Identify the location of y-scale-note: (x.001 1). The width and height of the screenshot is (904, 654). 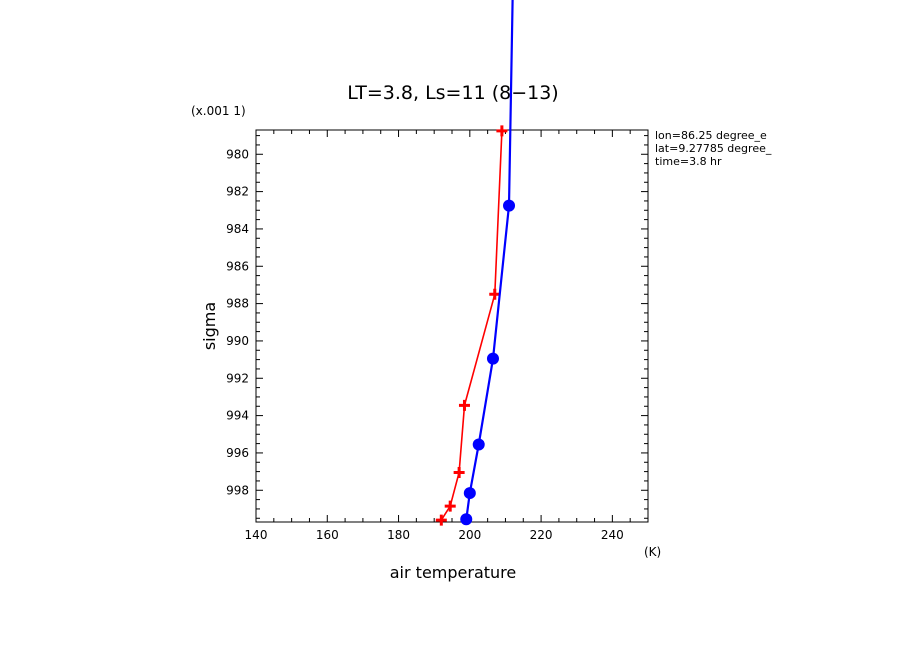
(218, 111).